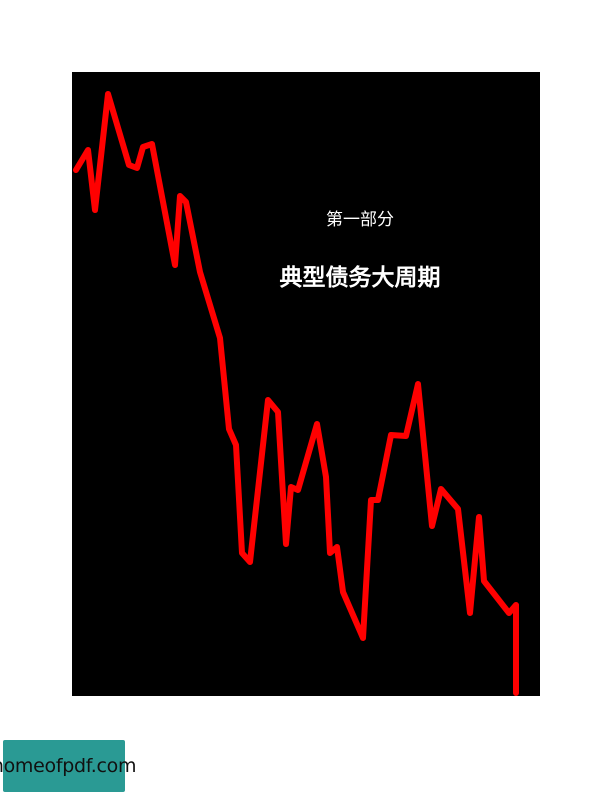 Image resolution: width=612 pixels, height=792 pixels. I want to click on watermark-logo: homeofpdf.com, so click(68, 766).